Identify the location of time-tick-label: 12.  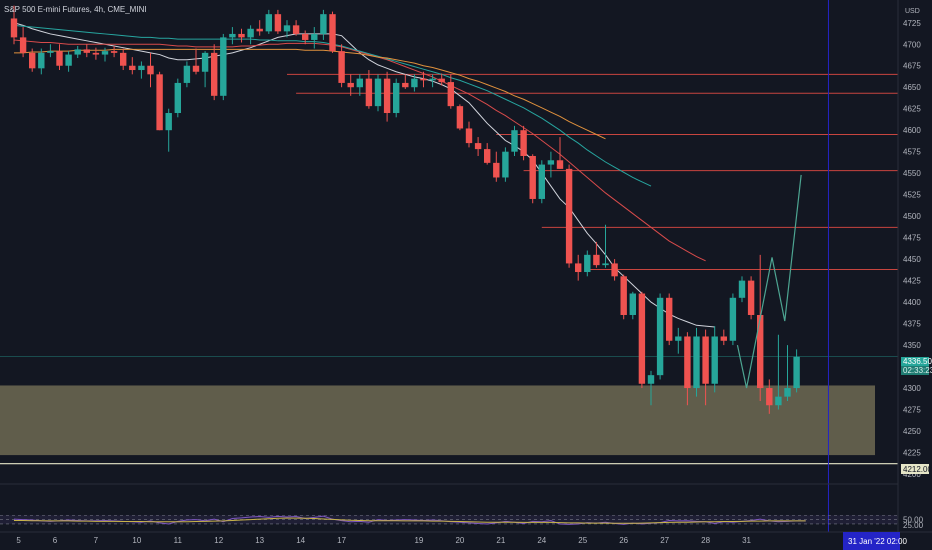
(218, 540).